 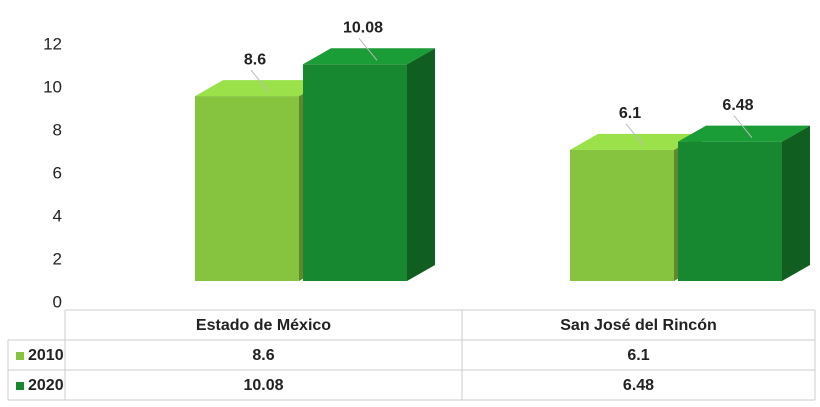 What do you see at coordinates (630, 113) in the screenshot?
I see `data-label: 6.1` at bounding box center [630, 113].